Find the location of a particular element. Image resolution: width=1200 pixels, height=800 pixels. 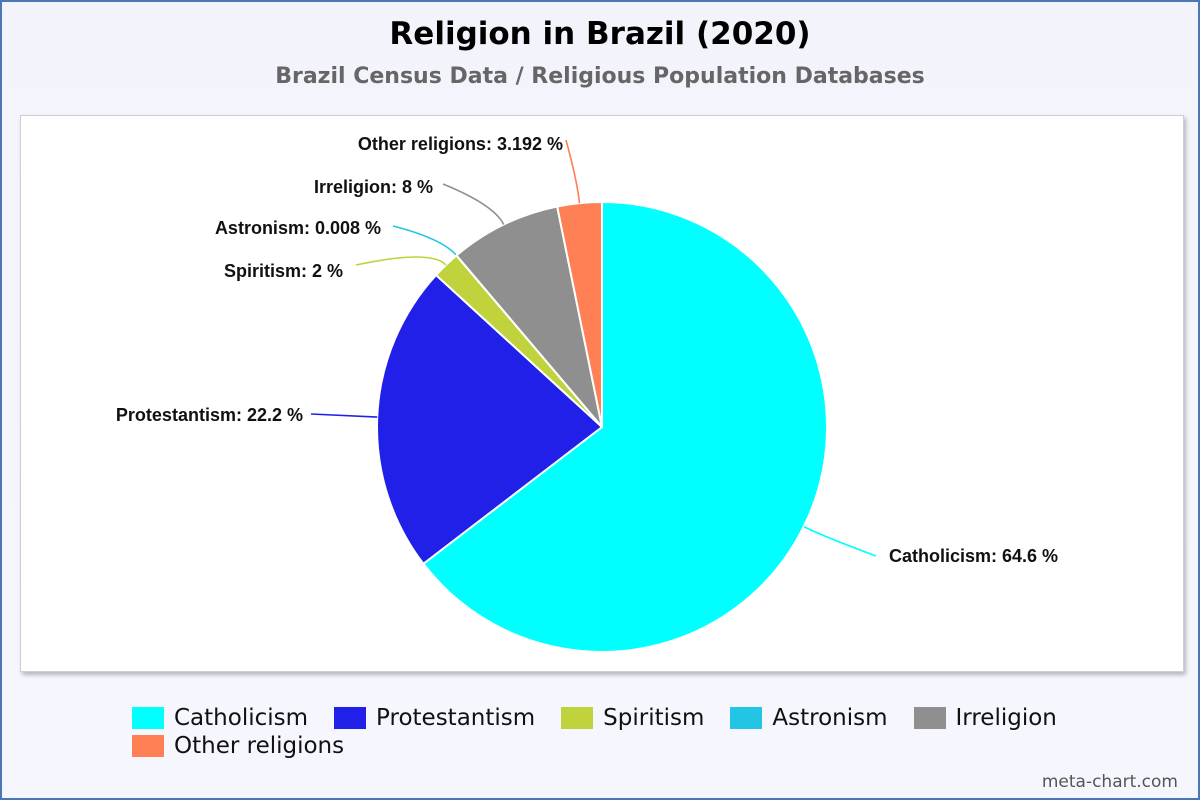

legend-item-spiritism: Spiritism is located at coordinates (633, 718).